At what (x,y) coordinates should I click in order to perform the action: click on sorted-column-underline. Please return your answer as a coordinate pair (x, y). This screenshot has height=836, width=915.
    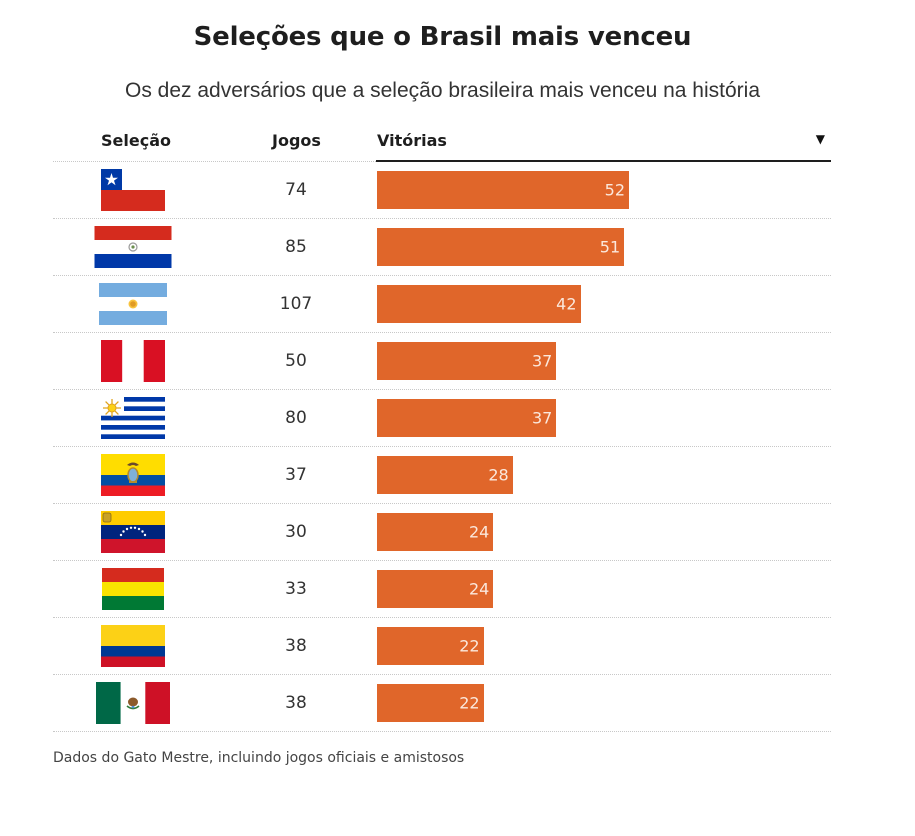
    Looking at the image, I should click on (603, 161).